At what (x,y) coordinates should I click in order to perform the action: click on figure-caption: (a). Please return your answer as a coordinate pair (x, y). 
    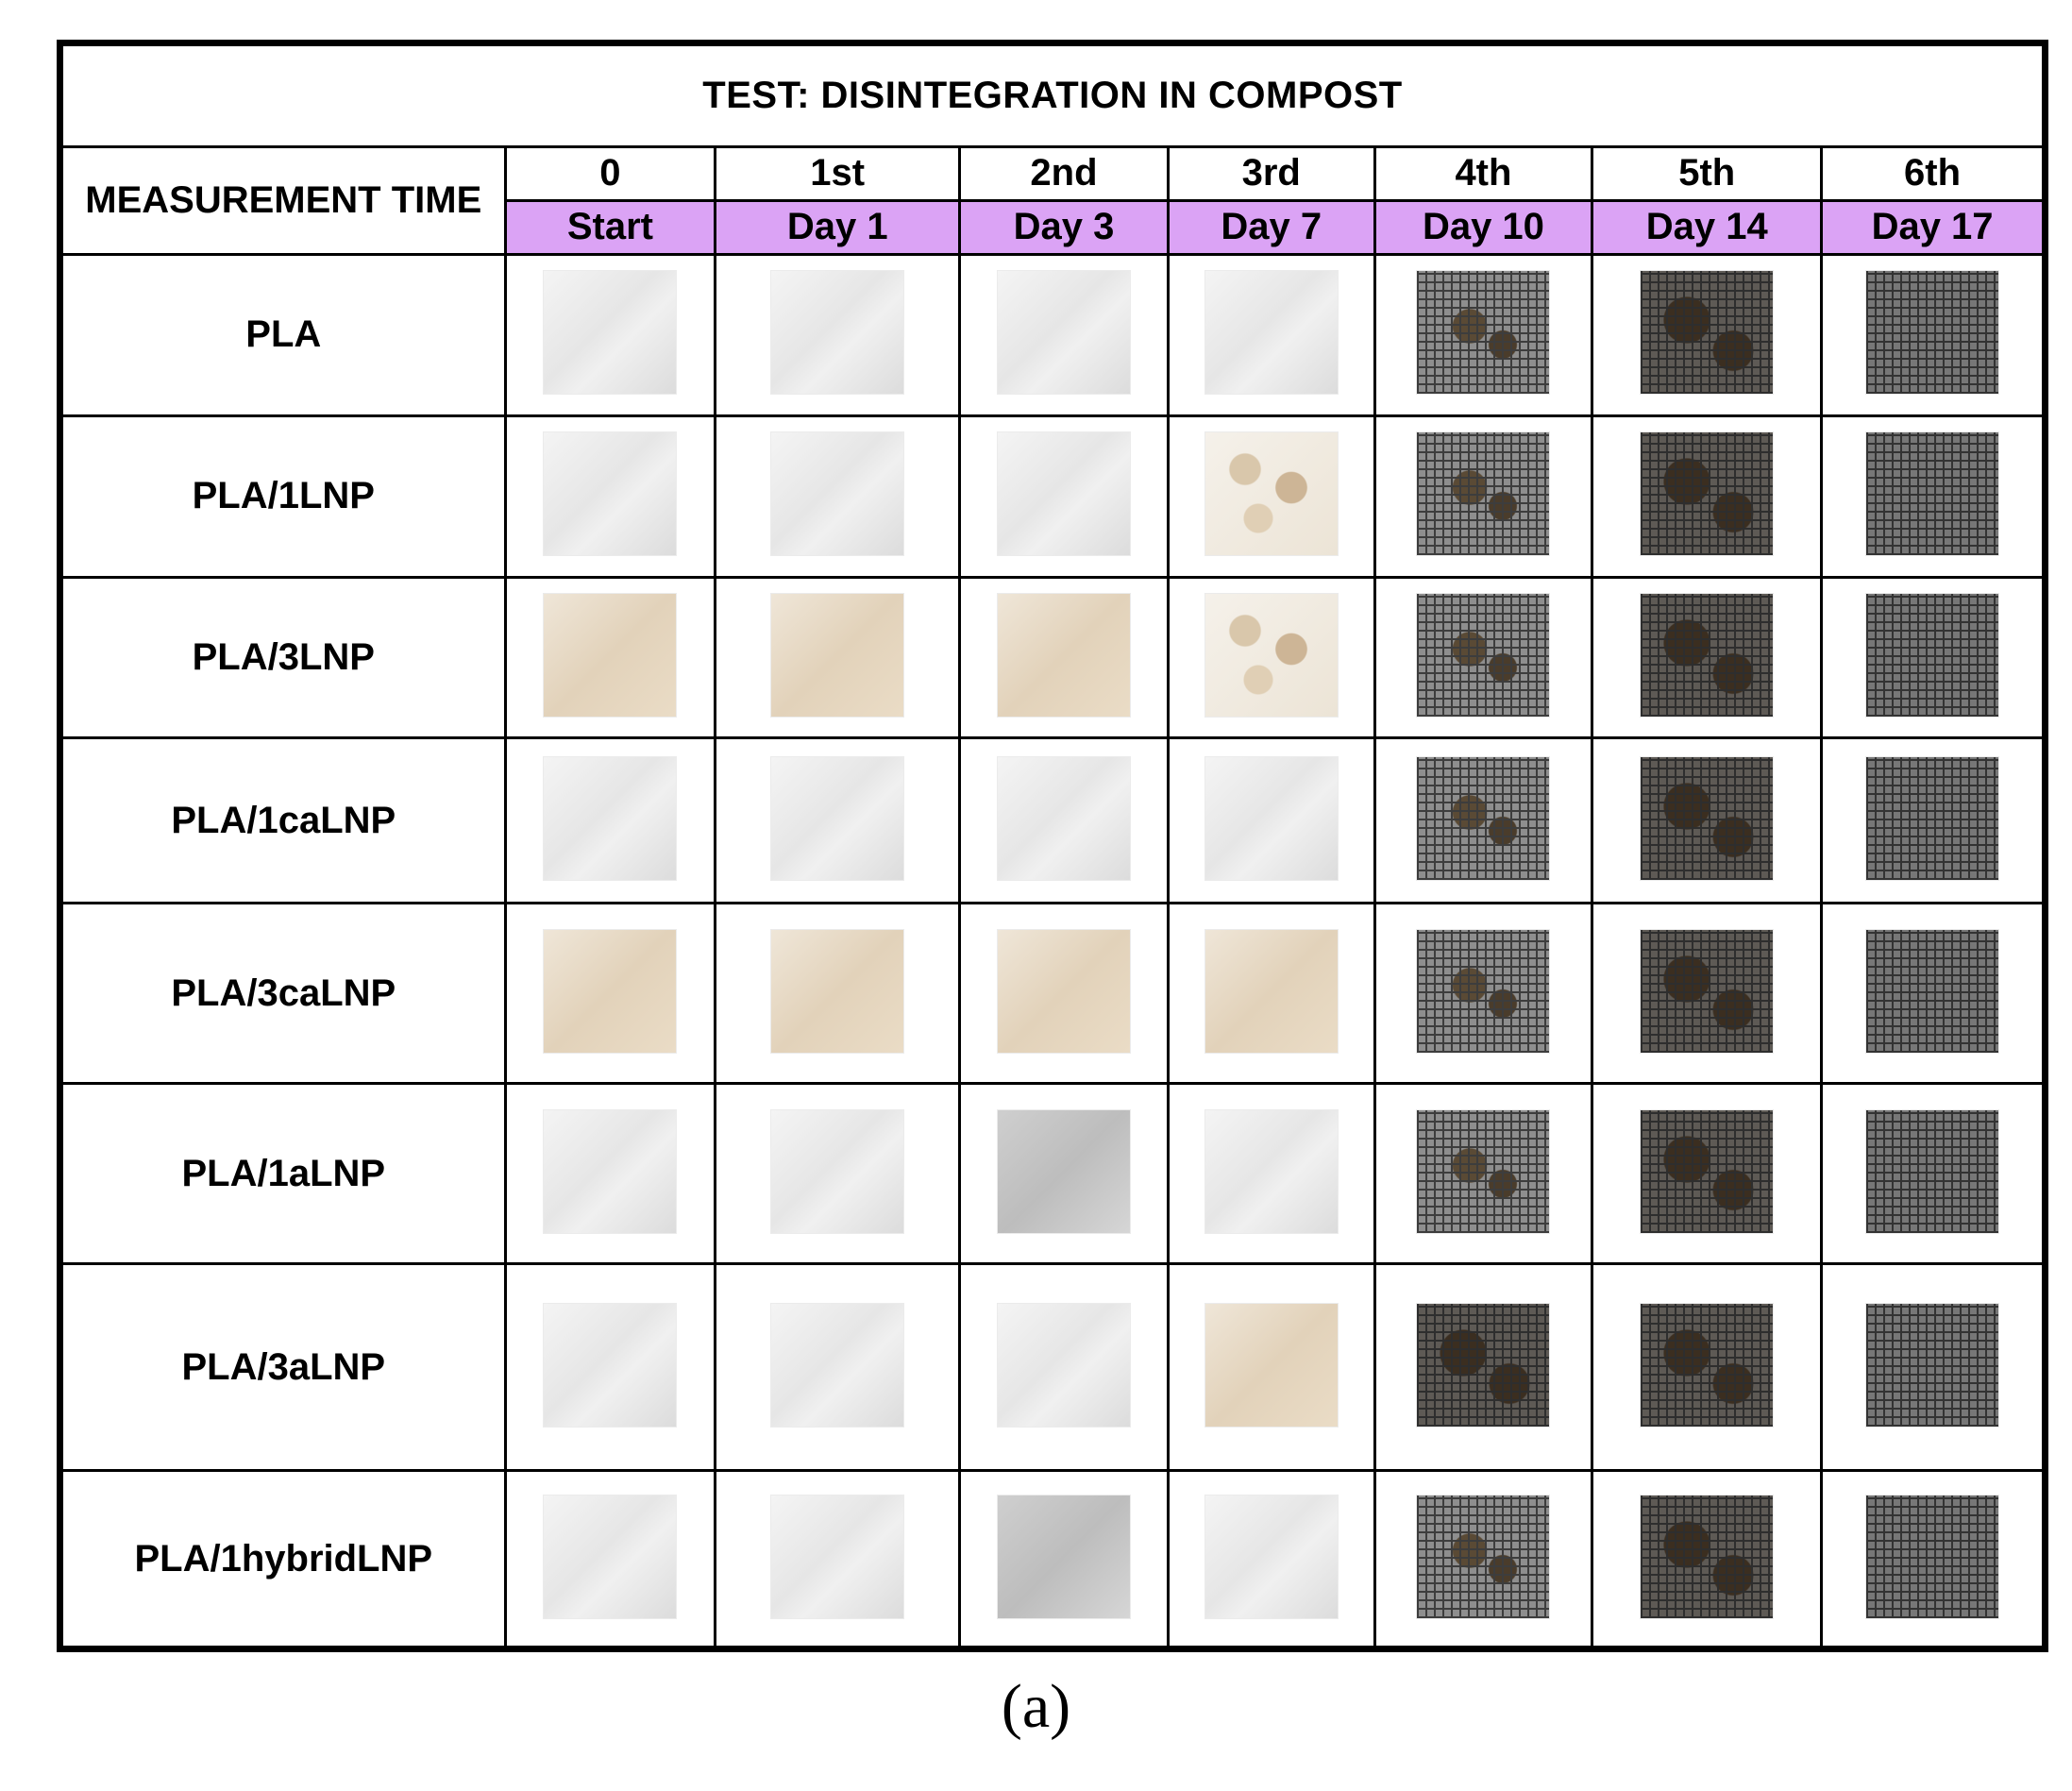
    Looking at the image, I should click on (1036, 1706).